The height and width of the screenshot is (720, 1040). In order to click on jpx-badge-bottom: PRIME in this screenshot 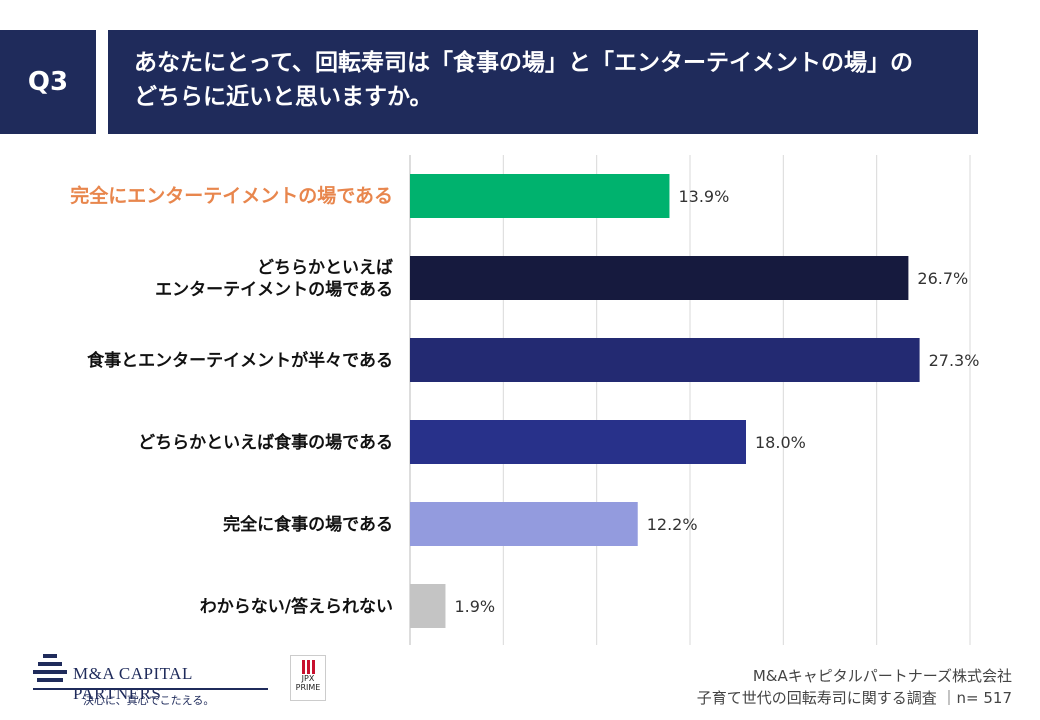, I will do `click(308, 687)`.